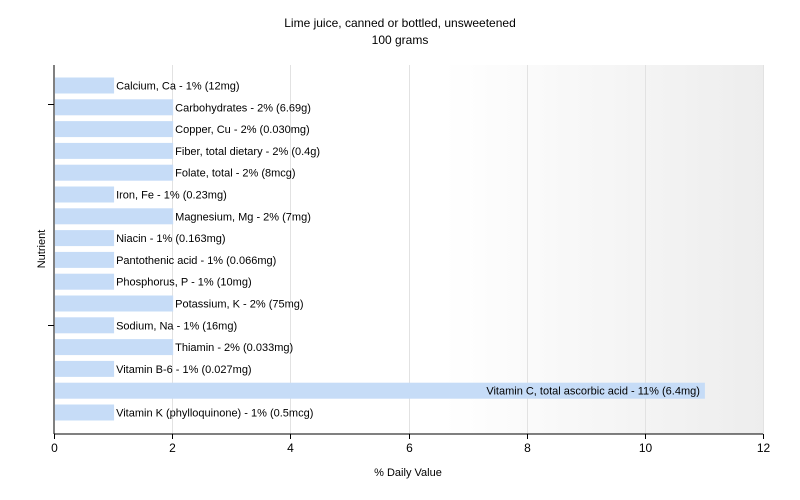  Describe the element at coordinates (234, 348) in the screenshot. I see `bar-label: Thiamin - 2% (0.033mg)` at that location.